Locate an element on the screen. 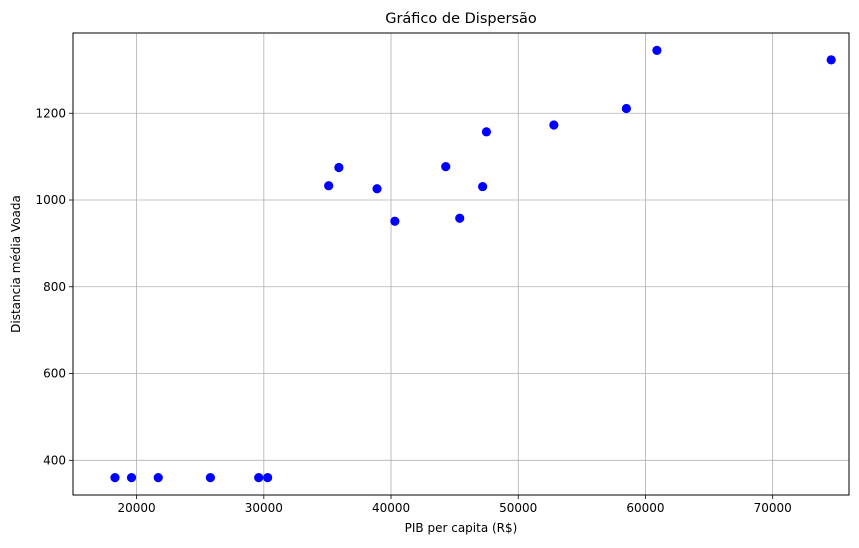 The width and height of the screenshot is (859, 548). y-axis: 400 600 800 1000 1200 is located at coordinates (54, 286).